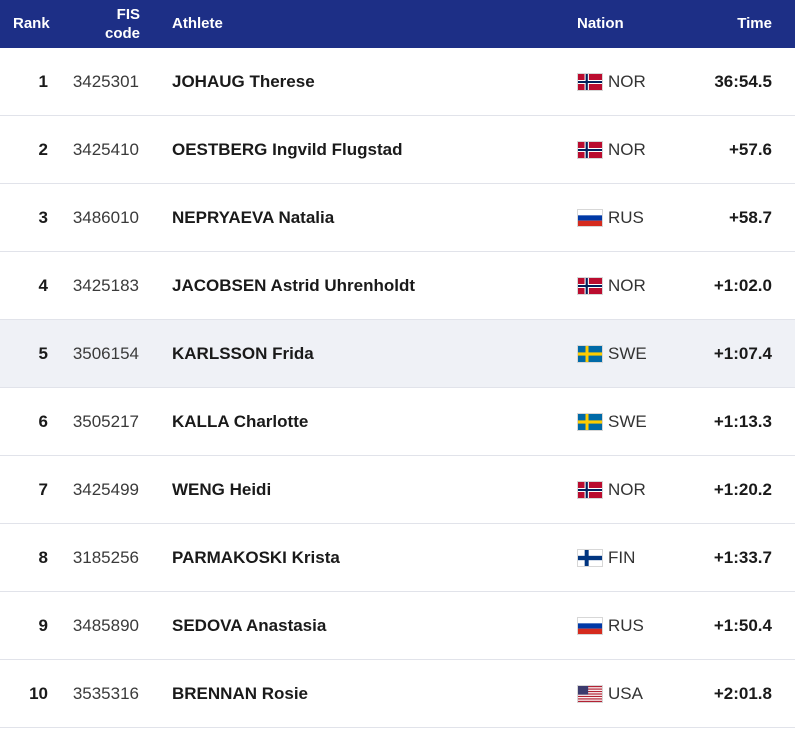 The width and height of the screenshot is (795, 731). What do you see at coordinates (754, 23) in the screenshot?
I see `header-time: Time` at bounding box center [754, 23].